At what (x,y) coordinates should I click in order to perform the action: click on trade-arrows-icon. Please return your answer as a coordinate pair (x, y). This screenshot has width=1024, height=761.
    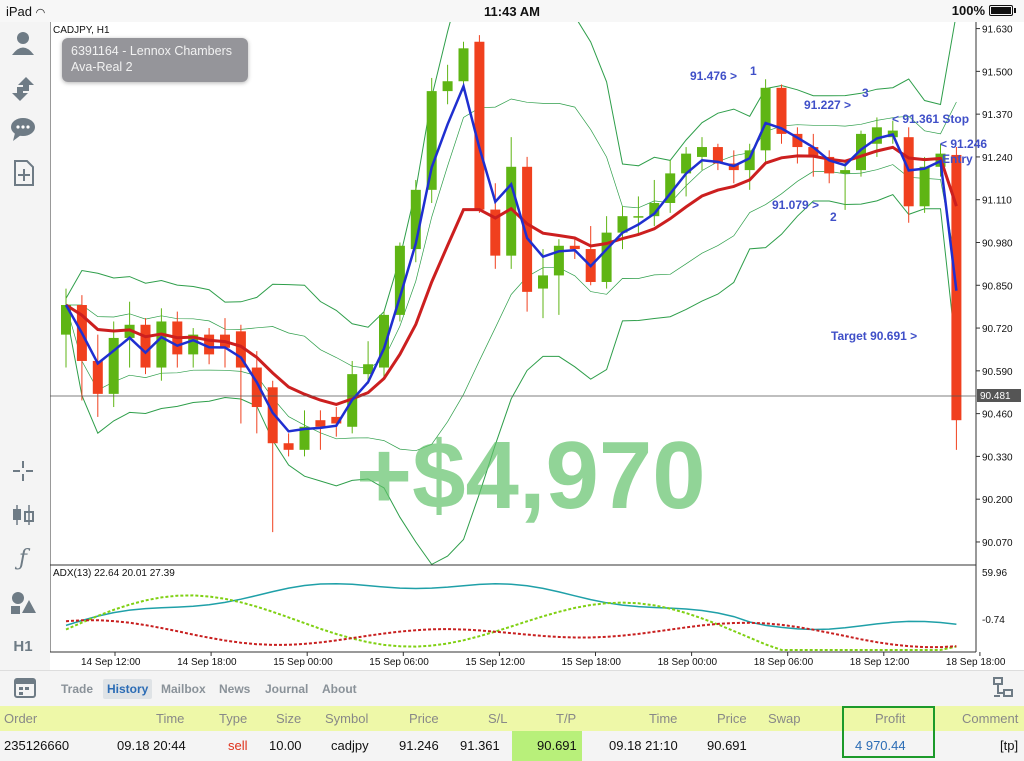
    Looking at the image, I should click on (23, 89).